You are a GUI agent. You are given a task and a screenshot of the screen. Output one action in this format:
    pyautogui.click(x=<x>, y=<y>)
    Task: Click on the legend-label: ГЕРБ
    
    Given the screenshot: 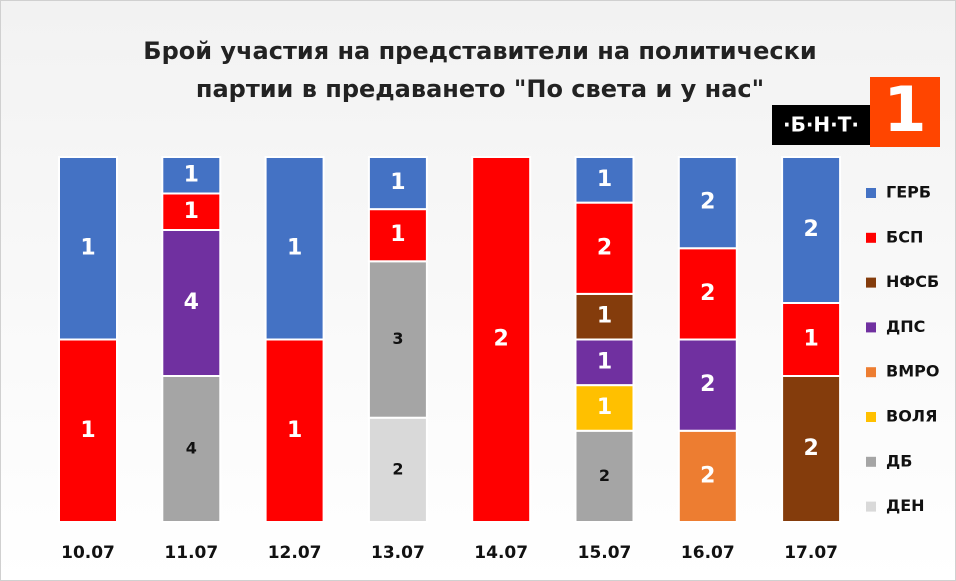 What is the action you would take?
    pyautogui.click(x=908, y=192)
    